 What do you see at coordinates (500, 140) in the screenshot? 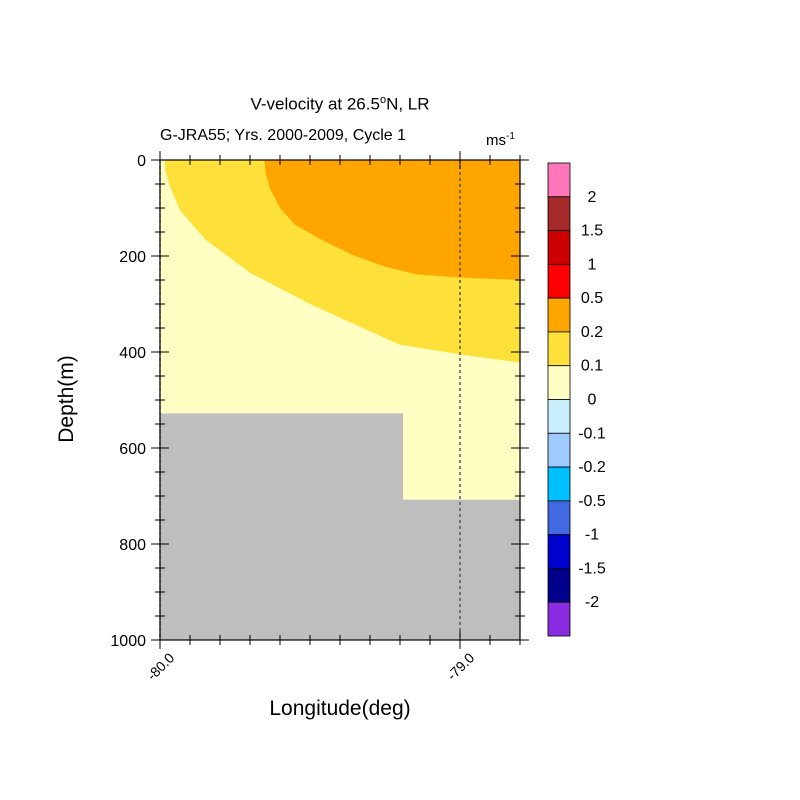
I see `units-label: ms-1` at bounding box center [500, 140].